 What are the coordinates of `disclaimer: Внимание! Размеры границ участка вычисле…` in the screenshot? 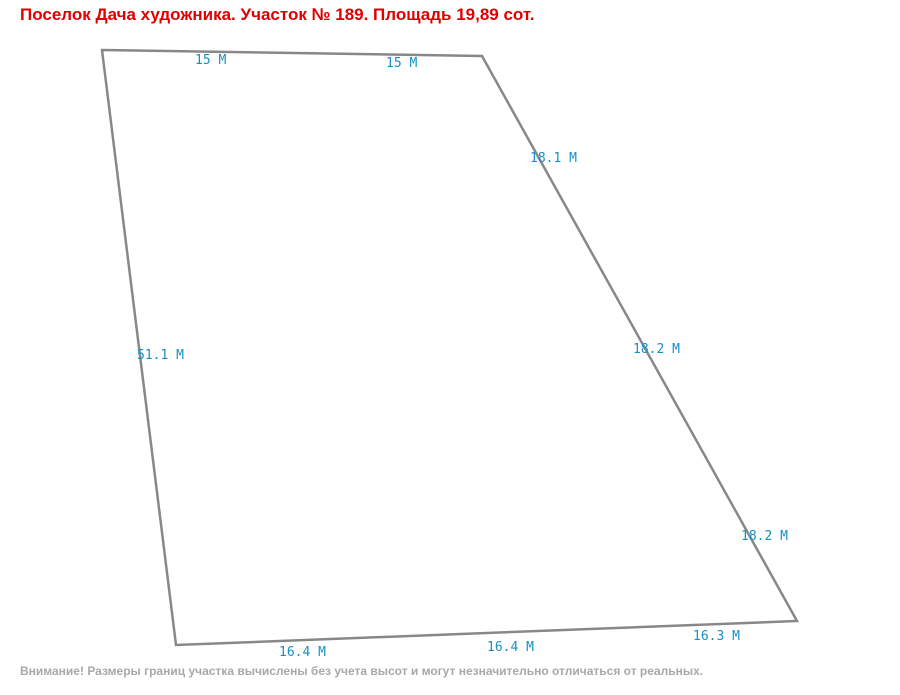 It's located at (361, 671).